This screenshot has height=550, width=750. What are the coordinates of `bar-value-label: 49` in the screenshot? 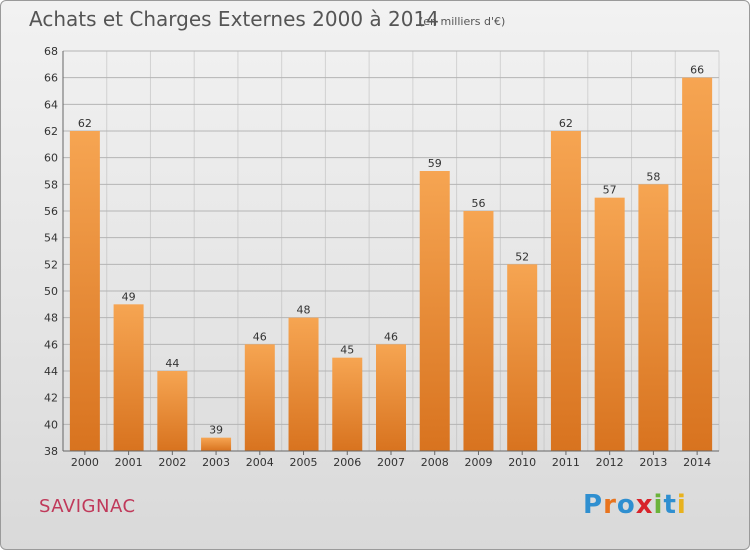 It's located at (129, 296).